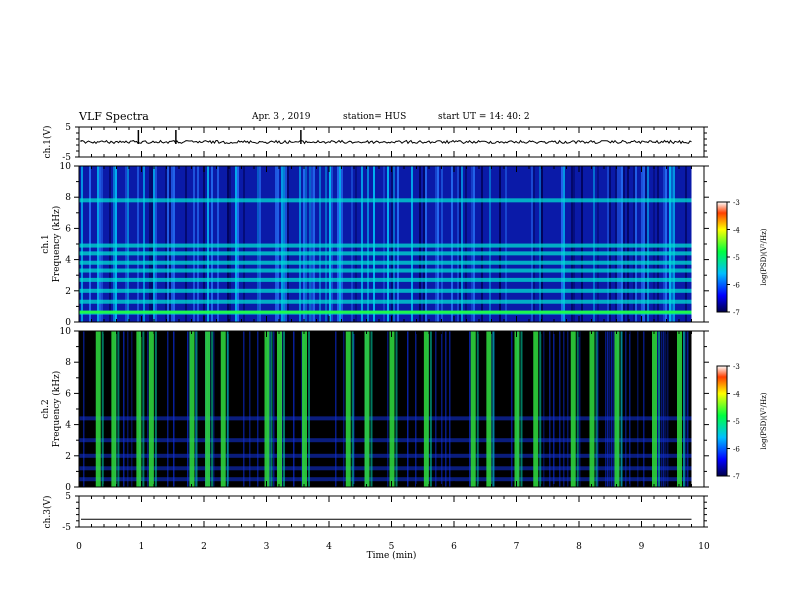 The image size is (792, 612). What do you see at coordinates (764, 256) in the screenshot?
I see `colorbar-label: log(PSD)(V²/Hz)` at bounding box center [764, 256].